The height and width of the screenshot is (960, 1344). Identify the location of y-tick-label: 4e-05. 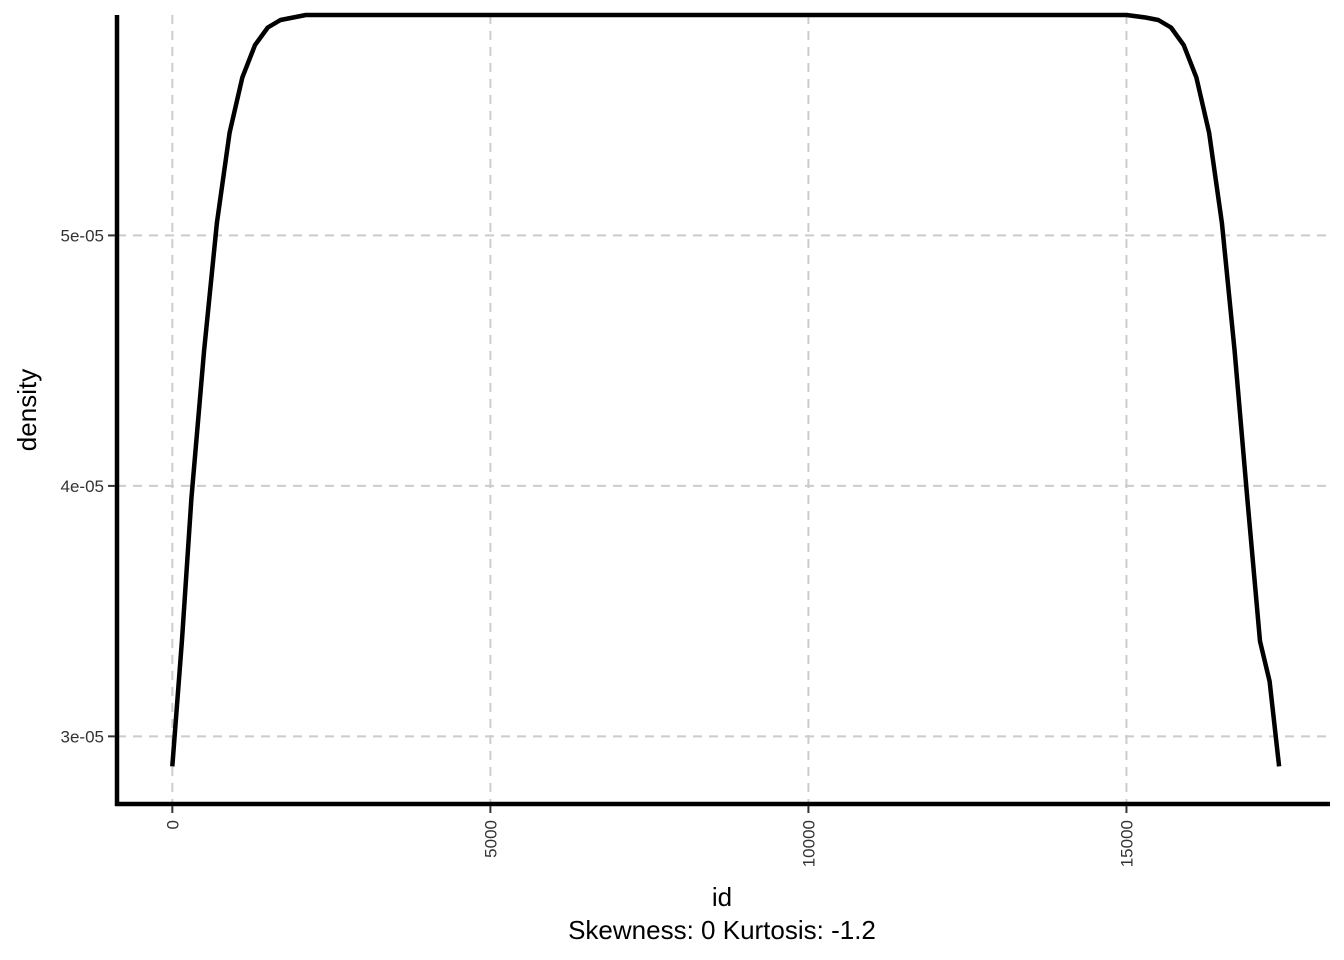
(82, 486).